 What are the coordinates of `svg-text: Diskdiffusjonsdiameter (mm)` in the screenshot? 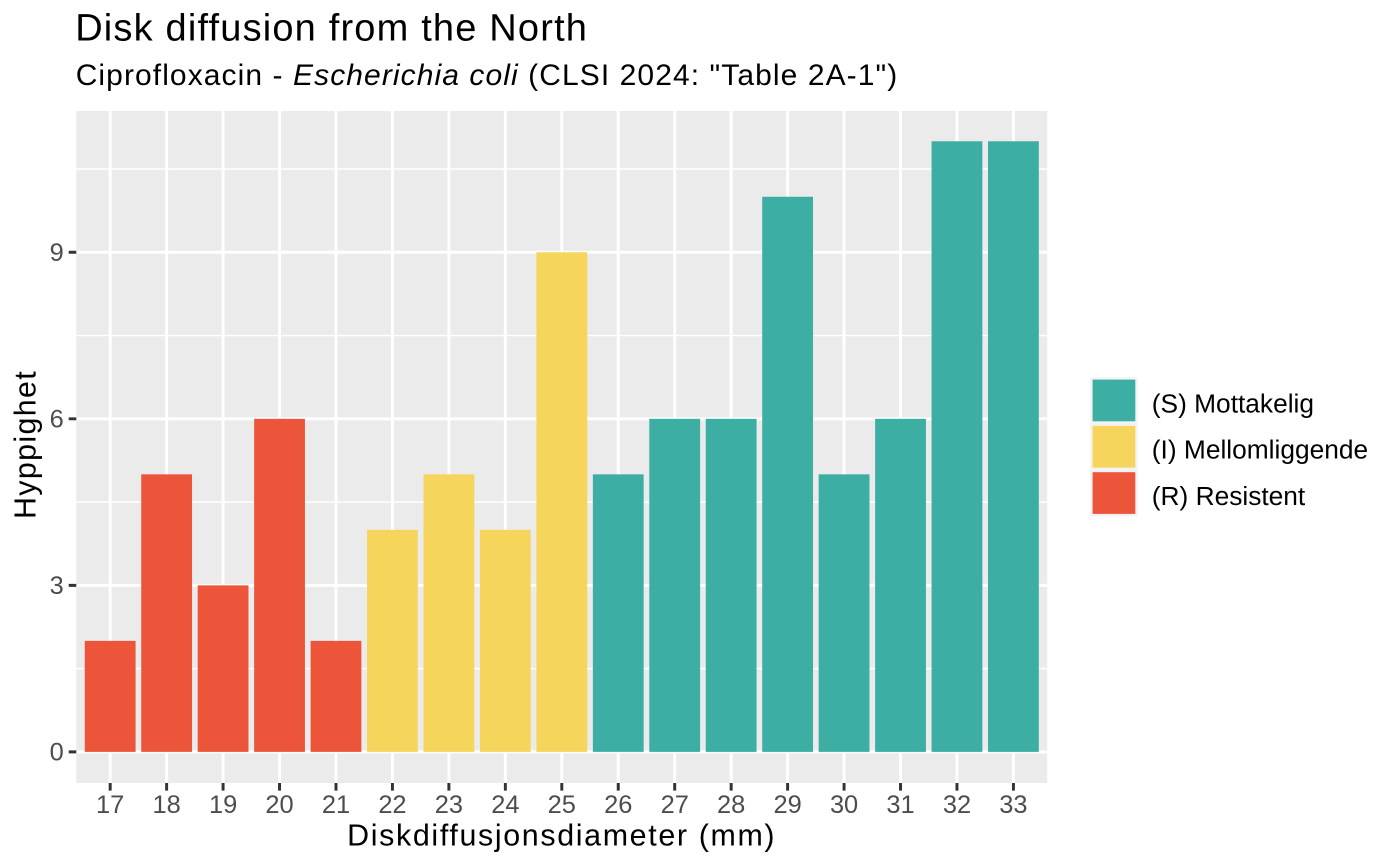 It's located at (561, 836).